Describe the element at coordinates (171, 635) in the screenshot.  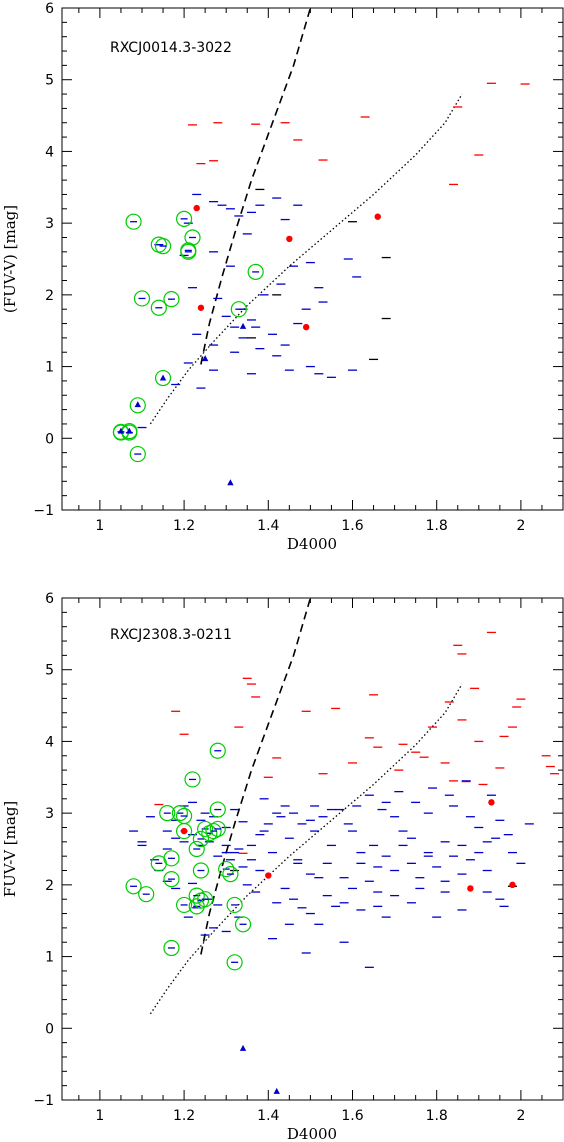
I see `panel-title: RXCJ2308.3-0211` at that location.